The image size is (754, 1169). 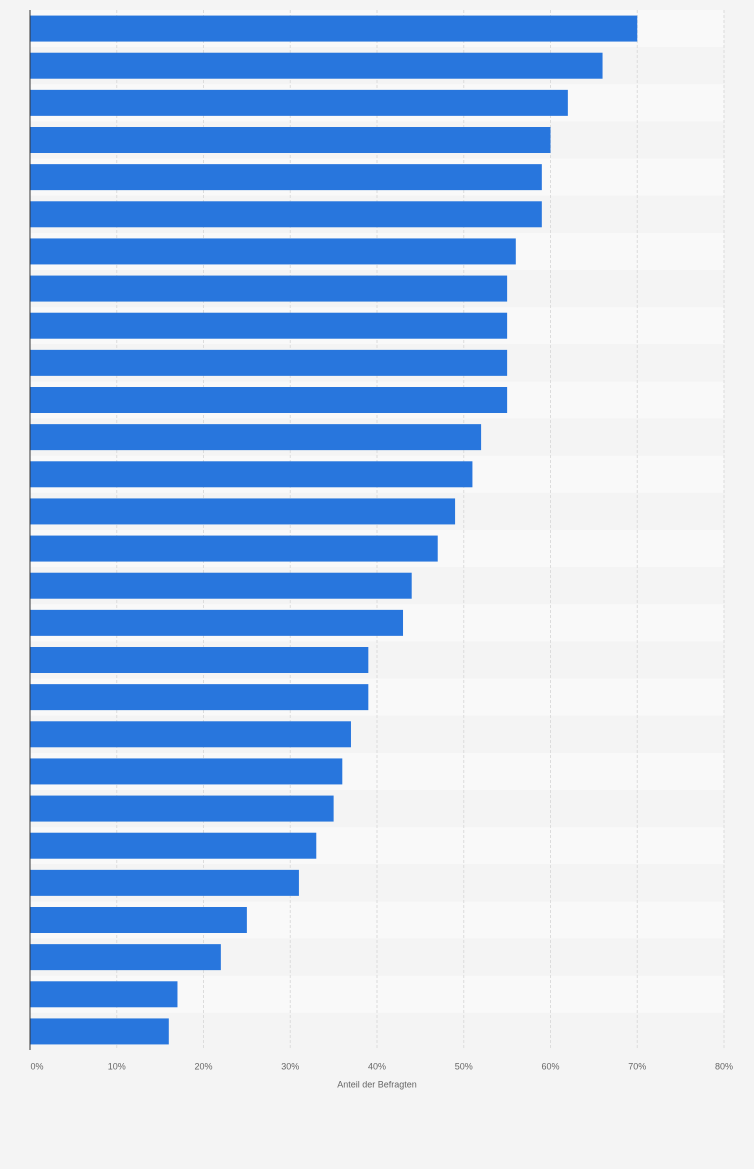 What do you see at coordinates (290, 1066) in the screenshot?
I see `x-tick-label: 30%` at bounding box center [290, 1066].